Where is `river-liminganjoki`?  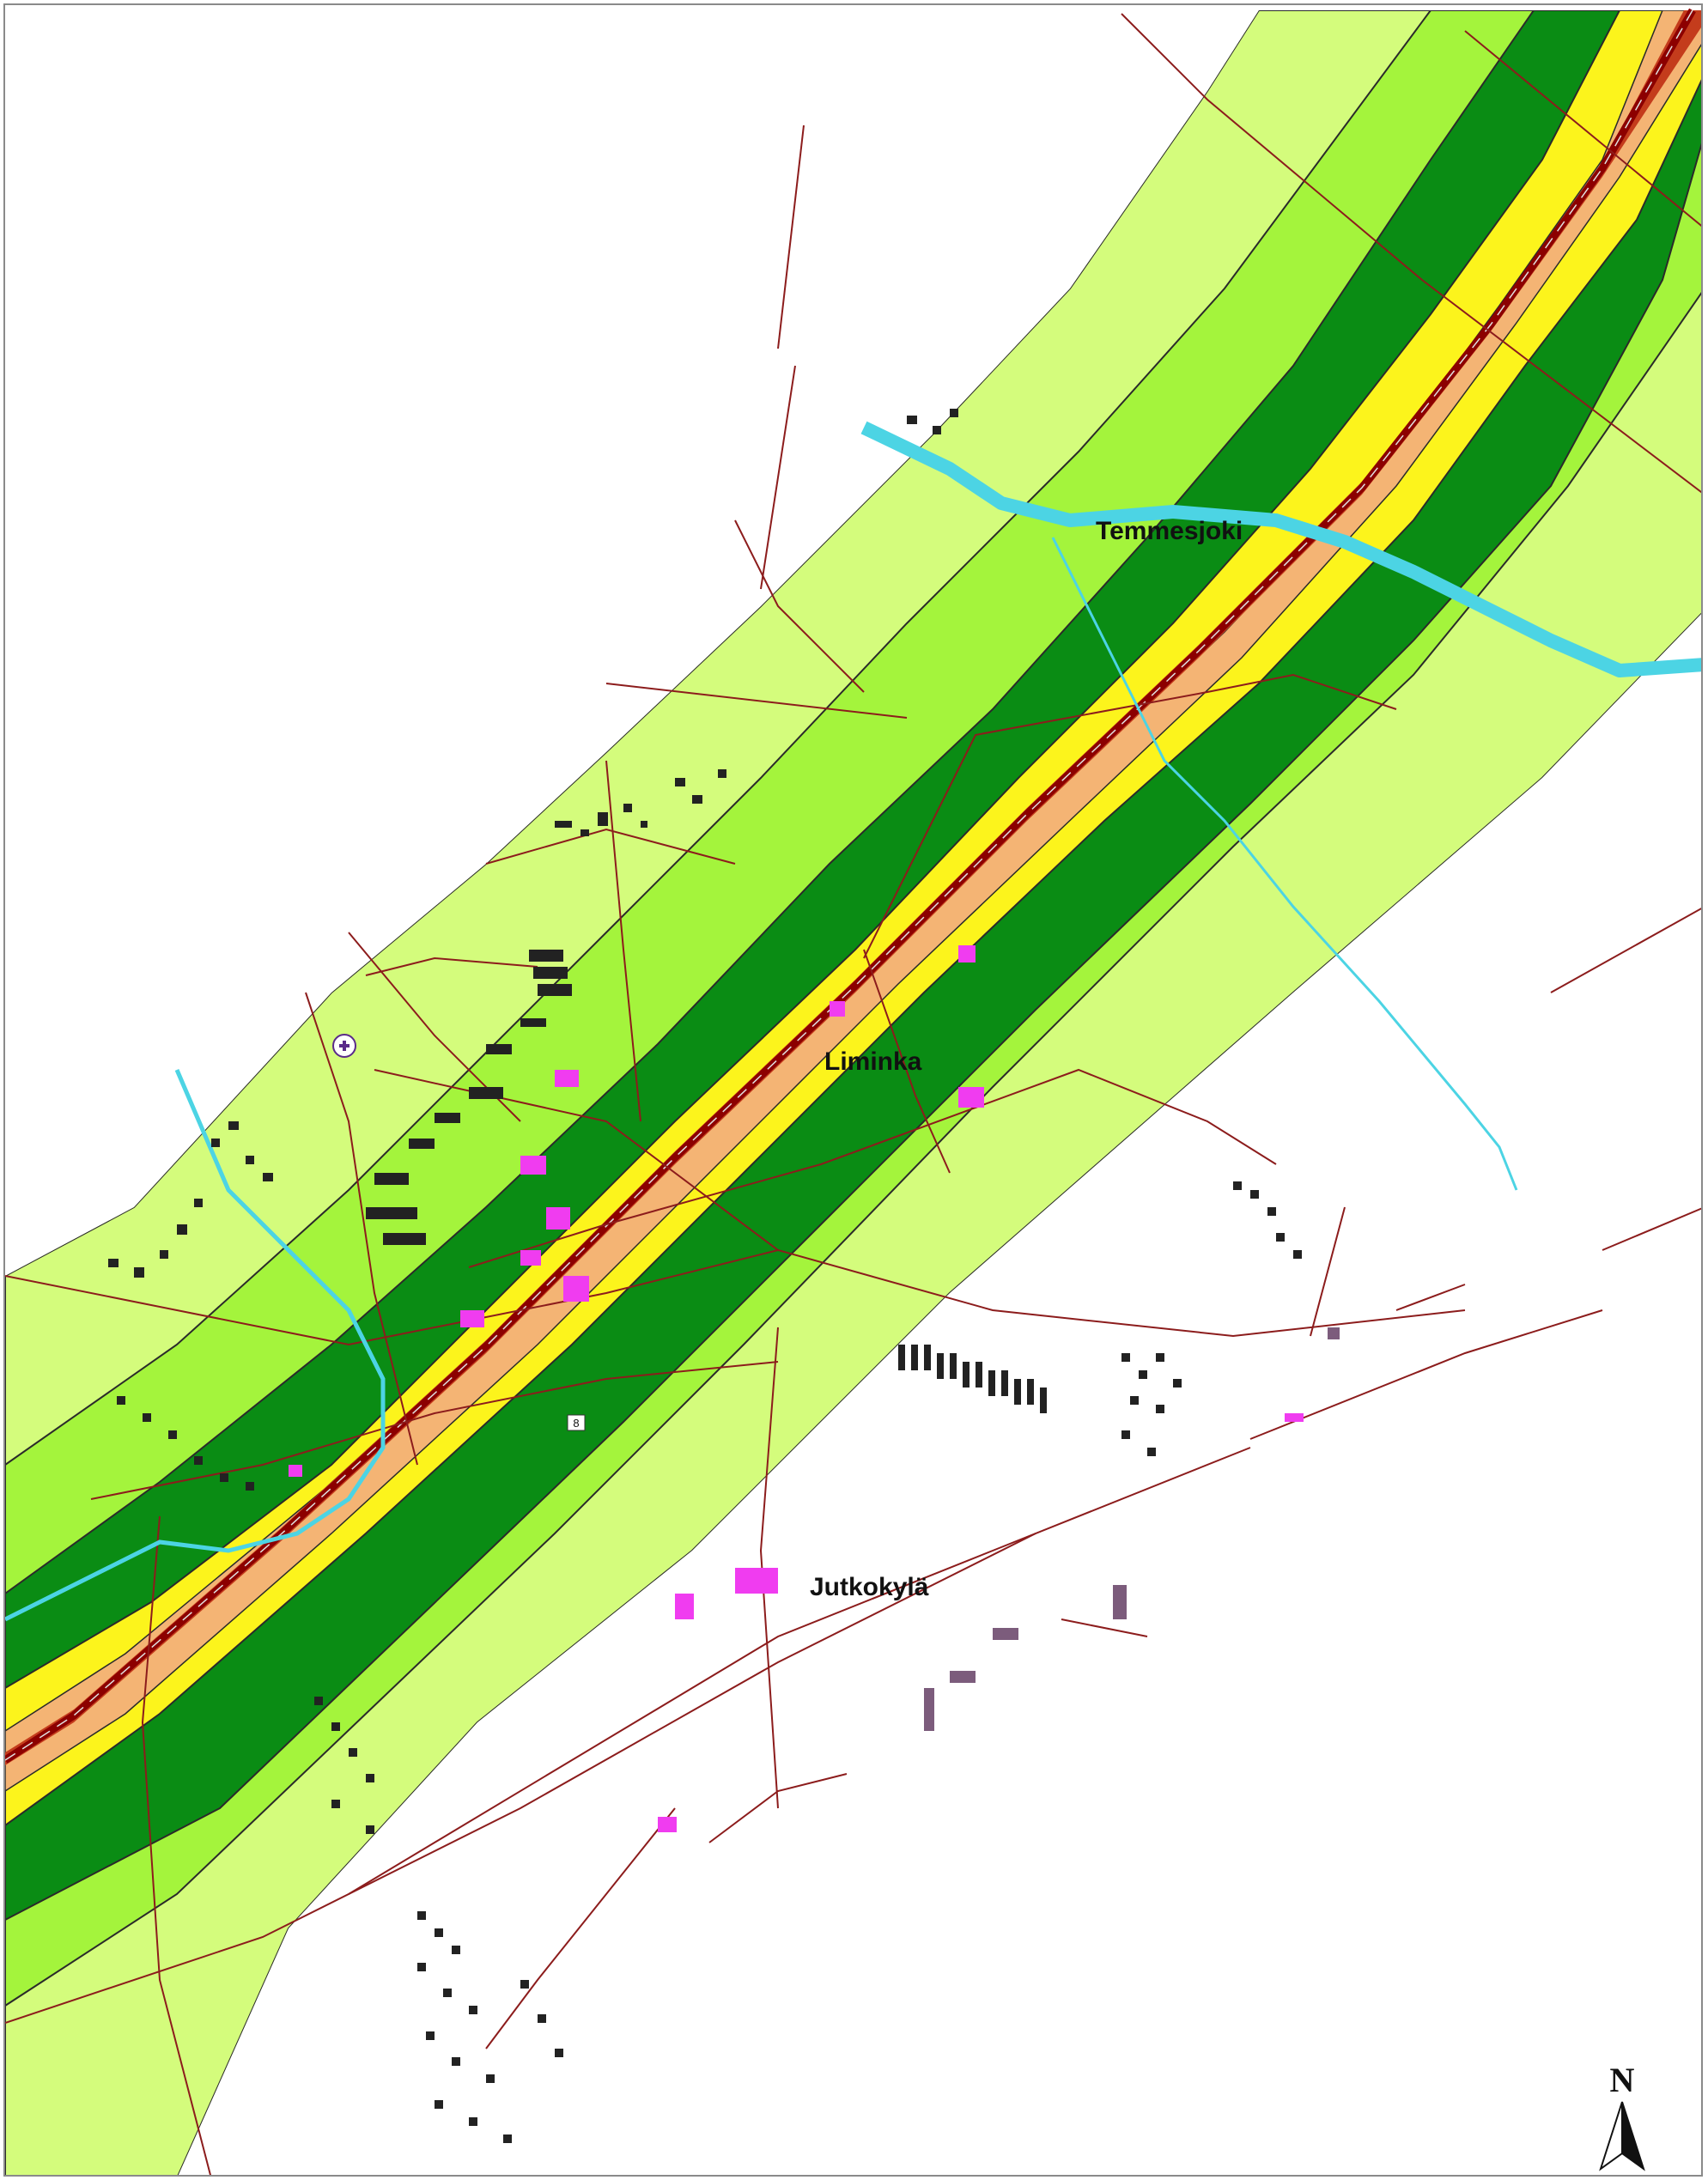 river-liminganjoki is located at coordinates (195, 1345).